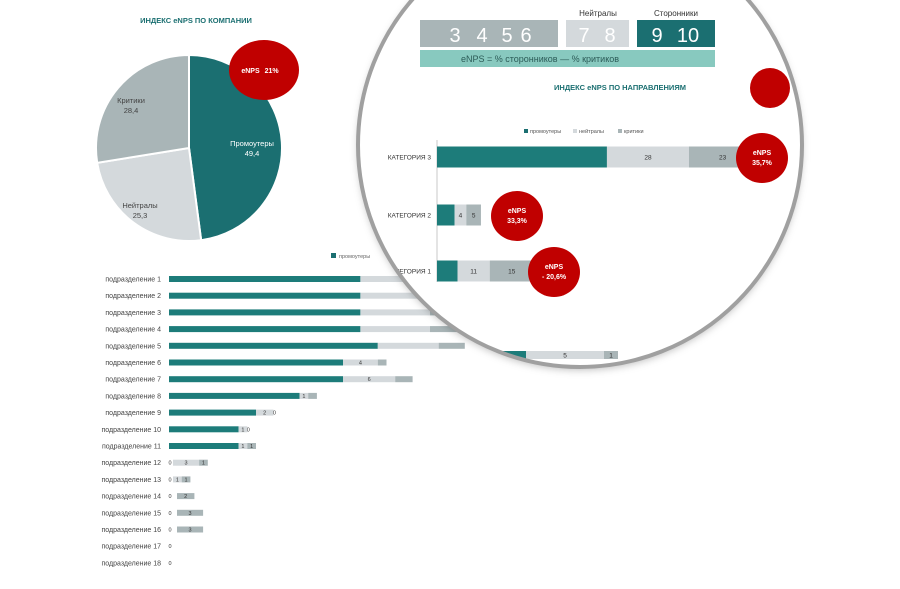  Describe the element at coordinates (762, 153) in the screenshot. I see `direction-enps-badge-label: eNPS` at that location.